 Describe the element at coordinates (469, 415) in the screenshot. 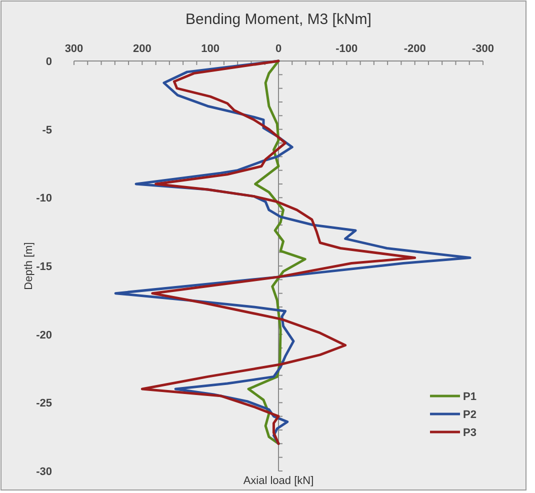

I see `legend-label: P2` at that location.